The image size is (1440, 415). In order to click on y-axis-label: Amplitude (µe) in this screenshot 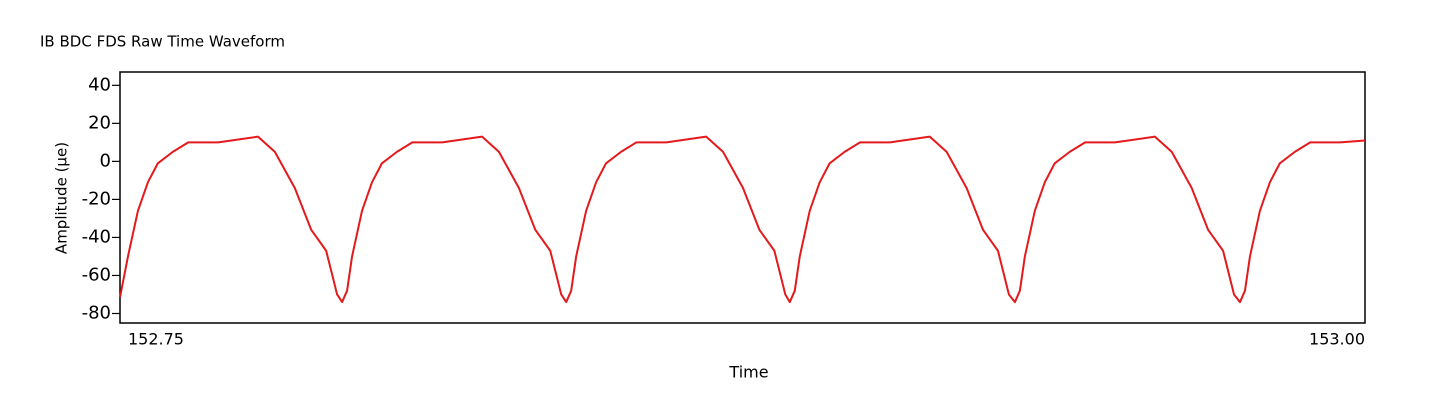, I will do `click(62, 198)`.